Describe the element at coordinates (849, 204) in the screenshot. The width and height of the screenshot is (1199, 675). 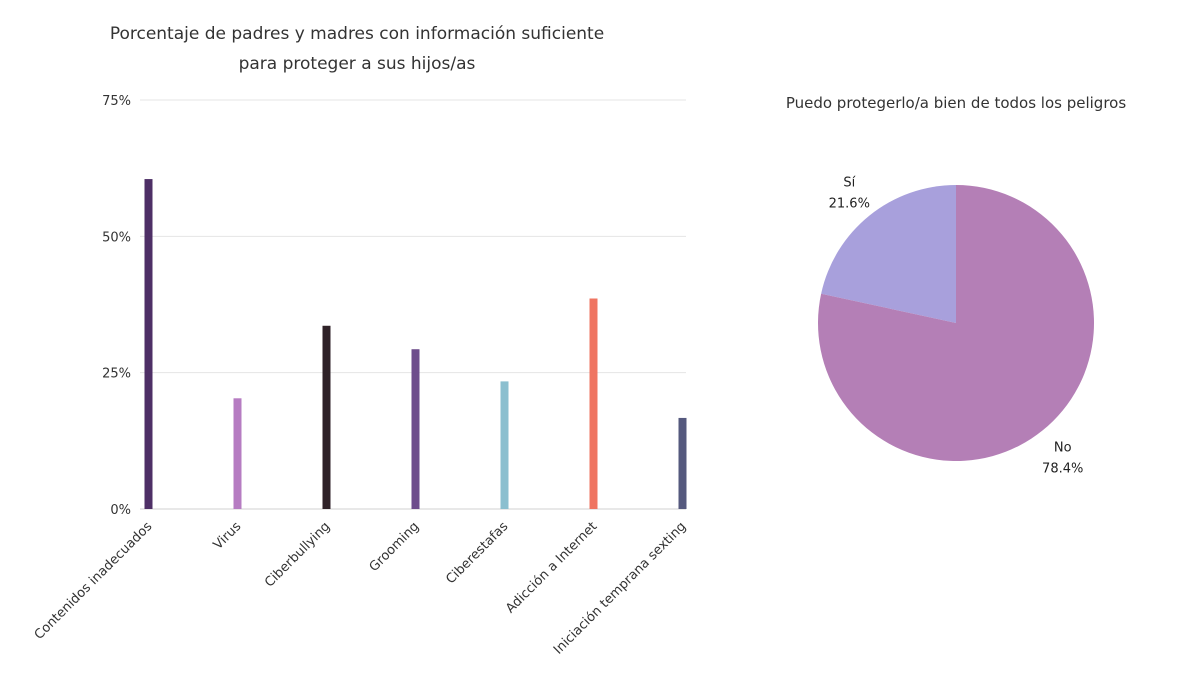
I see `pie-slice-value-label: 21.6%` at that location.